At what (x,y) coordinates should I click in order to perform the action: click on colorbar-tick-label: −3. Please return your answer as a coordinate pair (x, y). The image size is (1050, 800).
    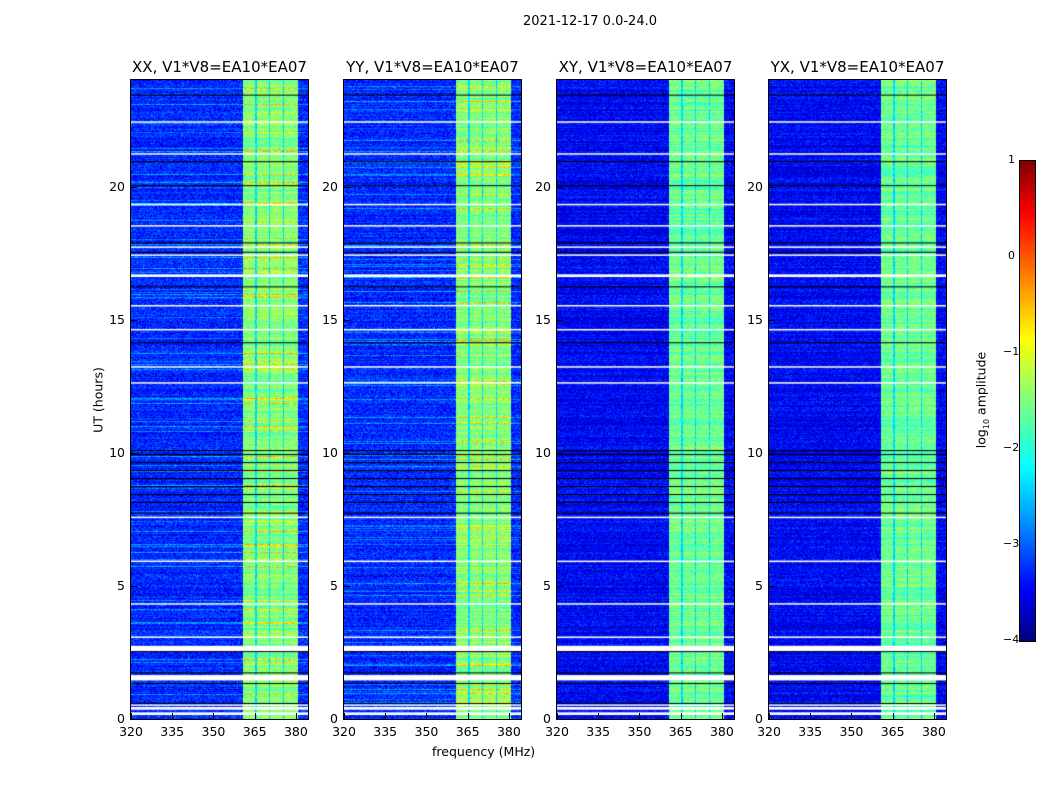
    Looking at the image, I should click on (1011, 543).